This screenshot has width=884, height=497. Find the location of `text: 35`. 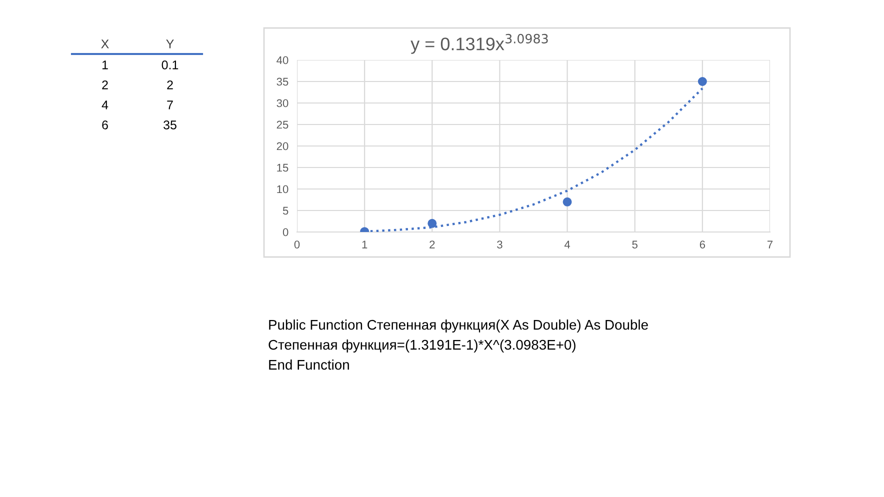

text: 35 is located at coordinates (170, 125).